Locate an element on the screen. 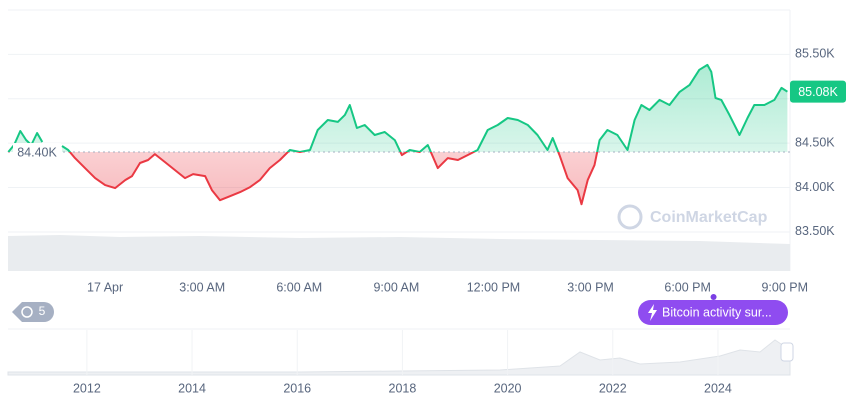 The height and width of the screenshot is (401, 860). x-tick-label: 9:00 AM is located at coordinates (396, 287).